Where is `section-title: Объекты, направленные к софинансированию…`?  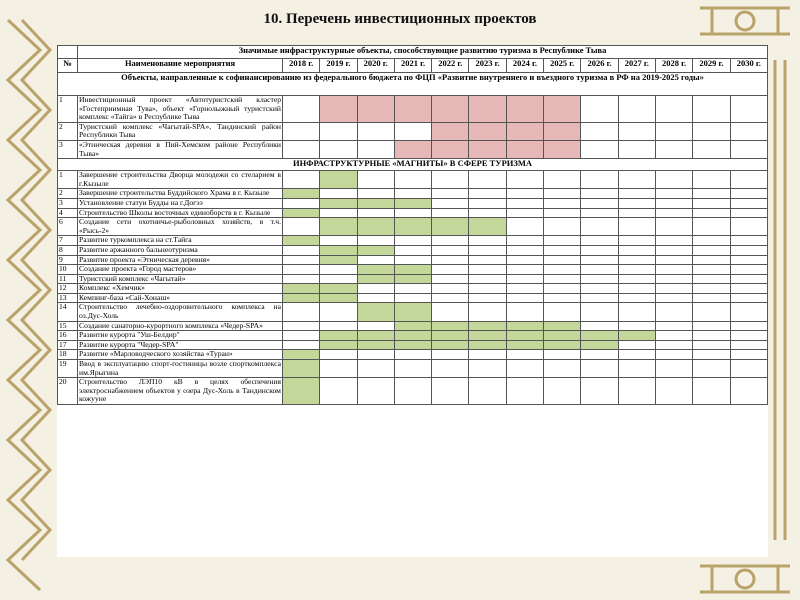
section-title: Объекты, направленные к софинансированию… is located at coordinates (412, 84).